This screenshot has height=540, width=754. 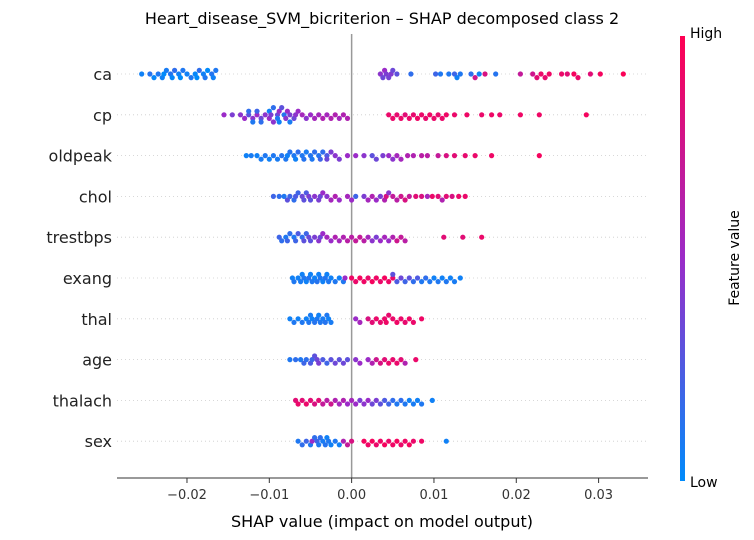 What do you see at coordinates (405, 115) in the screenshot?
I see `series-cp` at bounding box center [405, 115].